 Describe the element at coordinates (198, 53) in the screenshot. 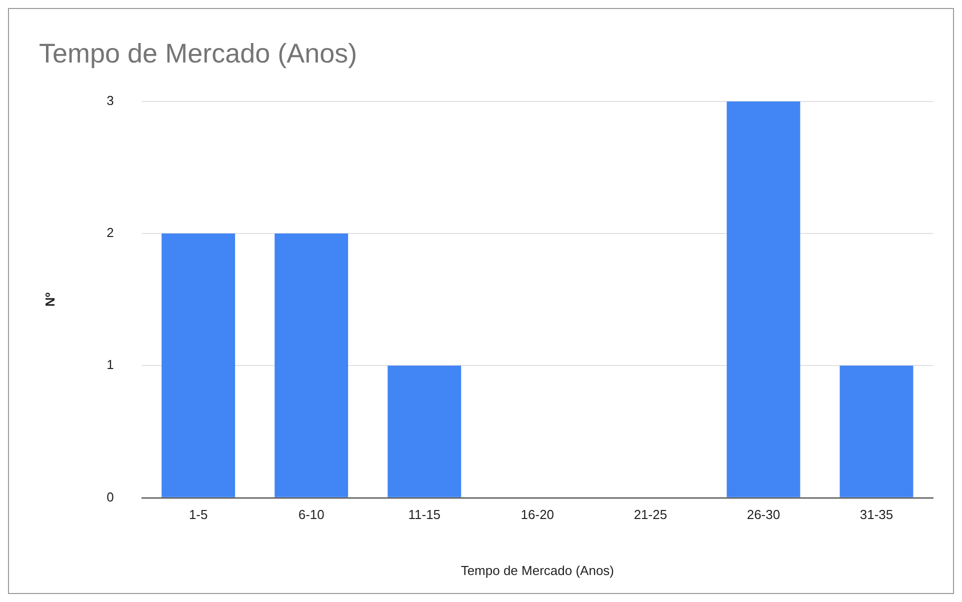

I see `chart-title: Tempo de Mercado (Anos)` at that location.